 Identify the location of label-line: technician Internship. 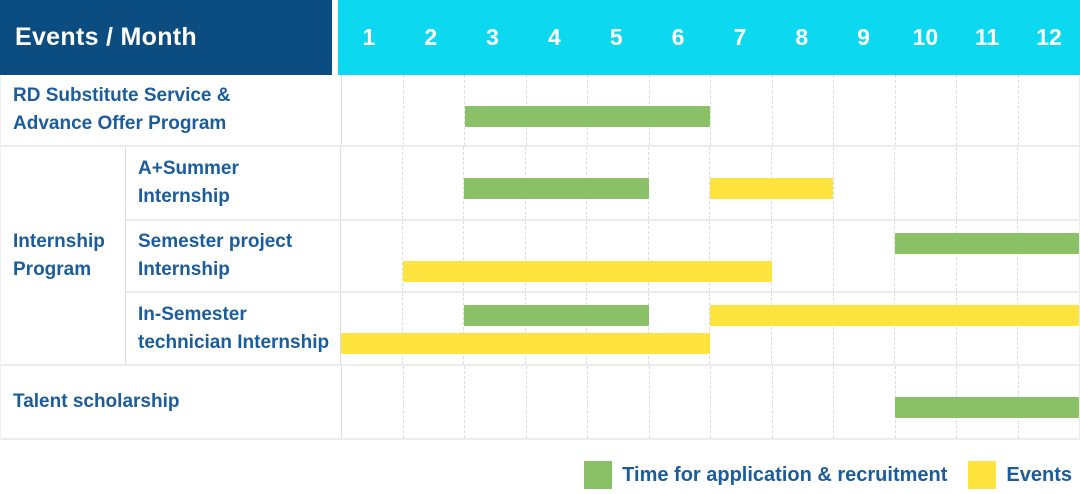
(234, 342).